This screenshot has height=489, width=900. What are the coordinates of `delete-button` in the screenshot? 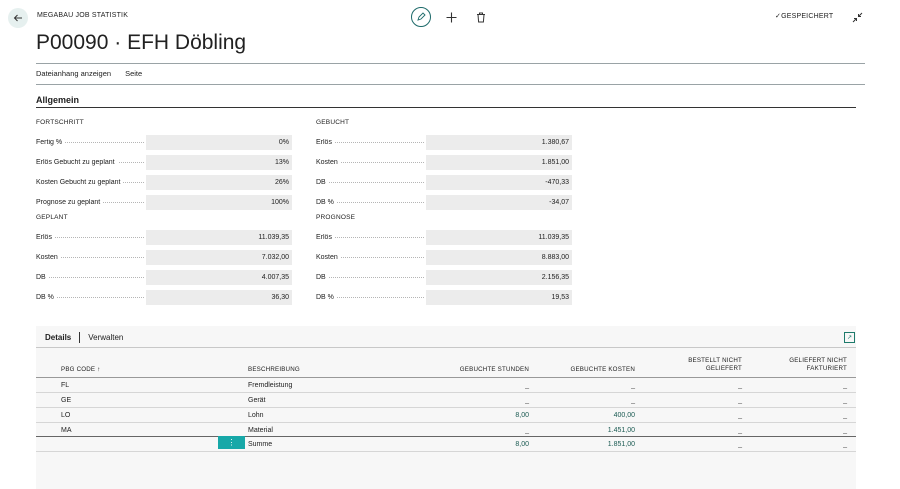 It's located at (481, 17).